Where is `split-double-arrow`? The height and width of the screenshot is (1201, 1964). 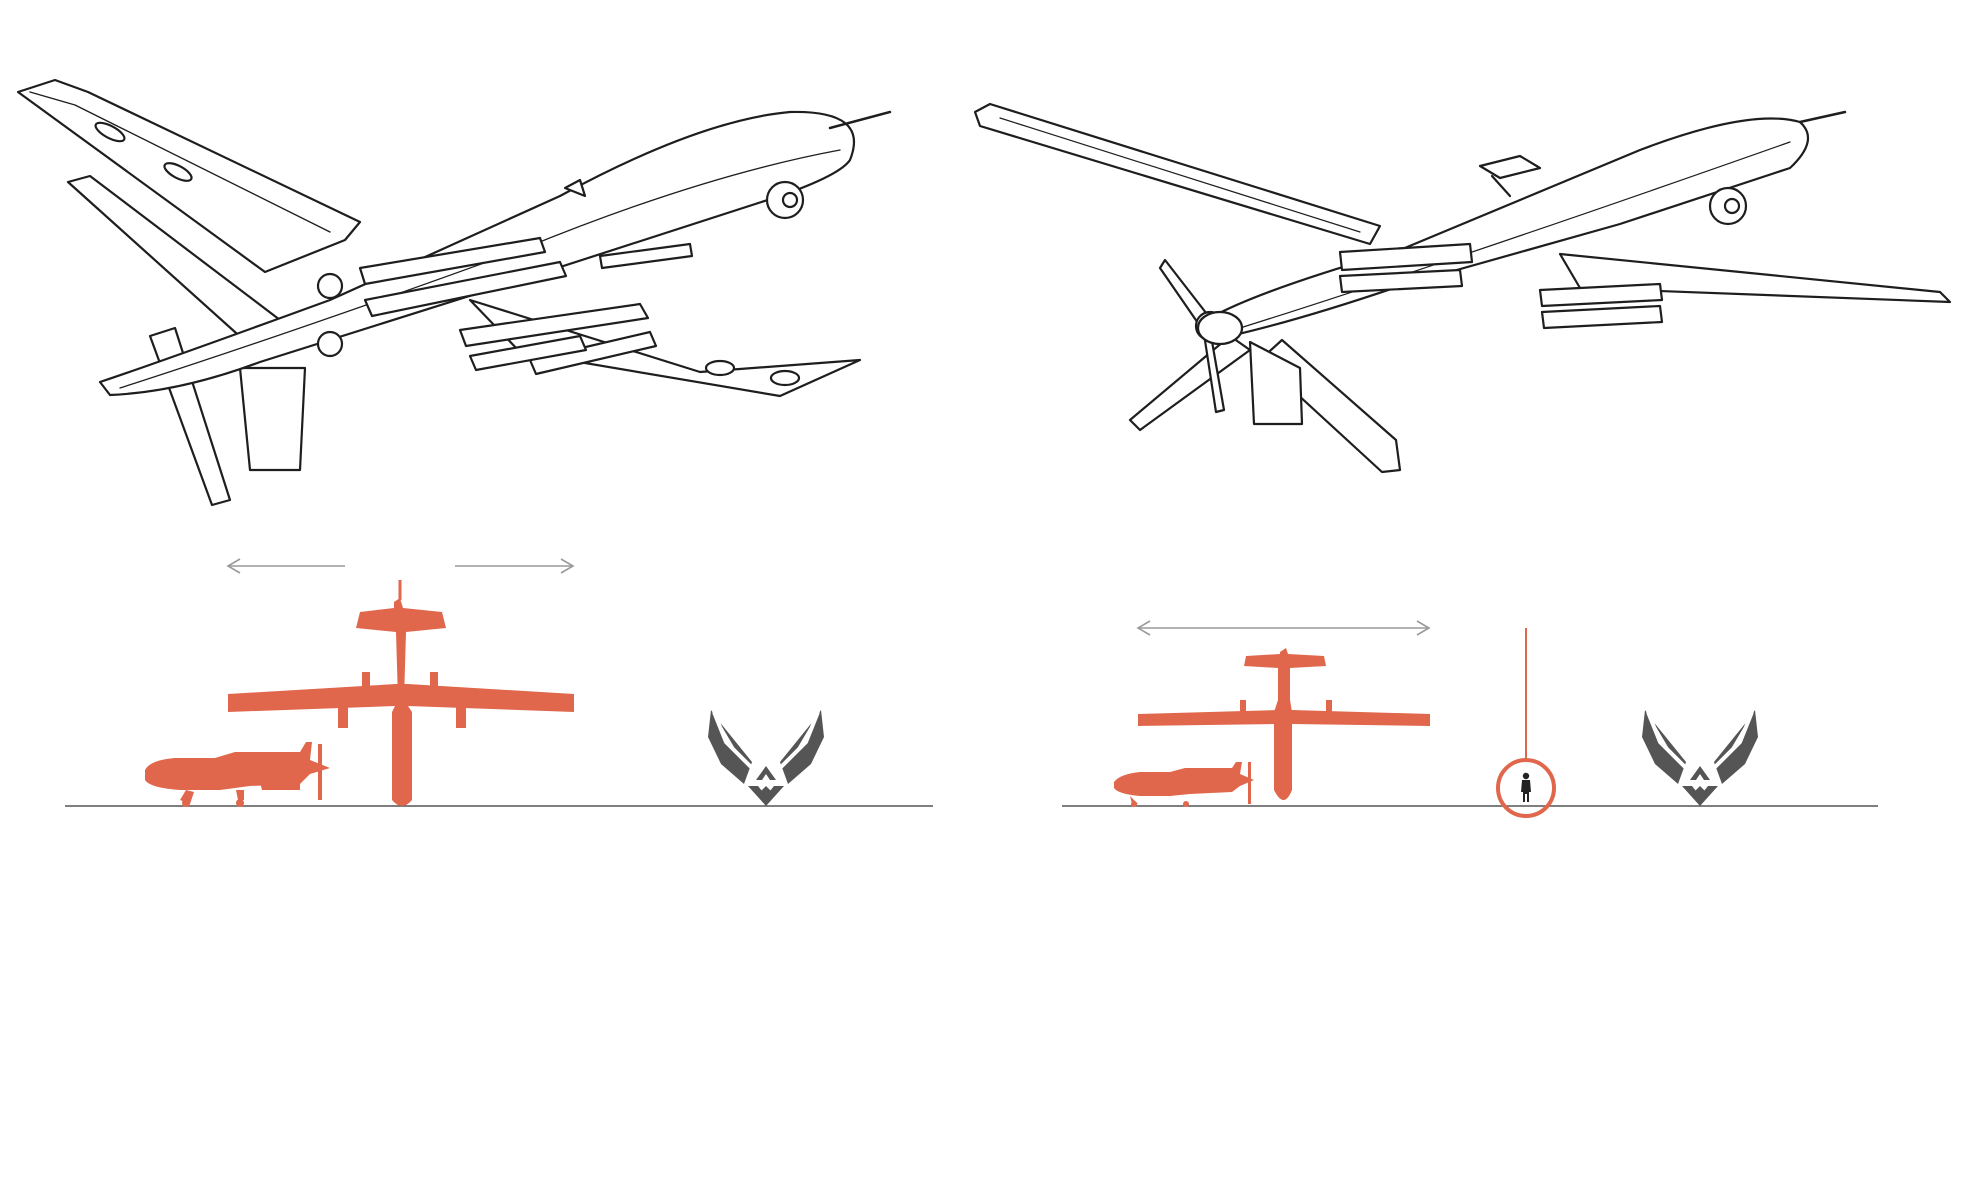
split-double-arrow is located at coordinates (400, 566).